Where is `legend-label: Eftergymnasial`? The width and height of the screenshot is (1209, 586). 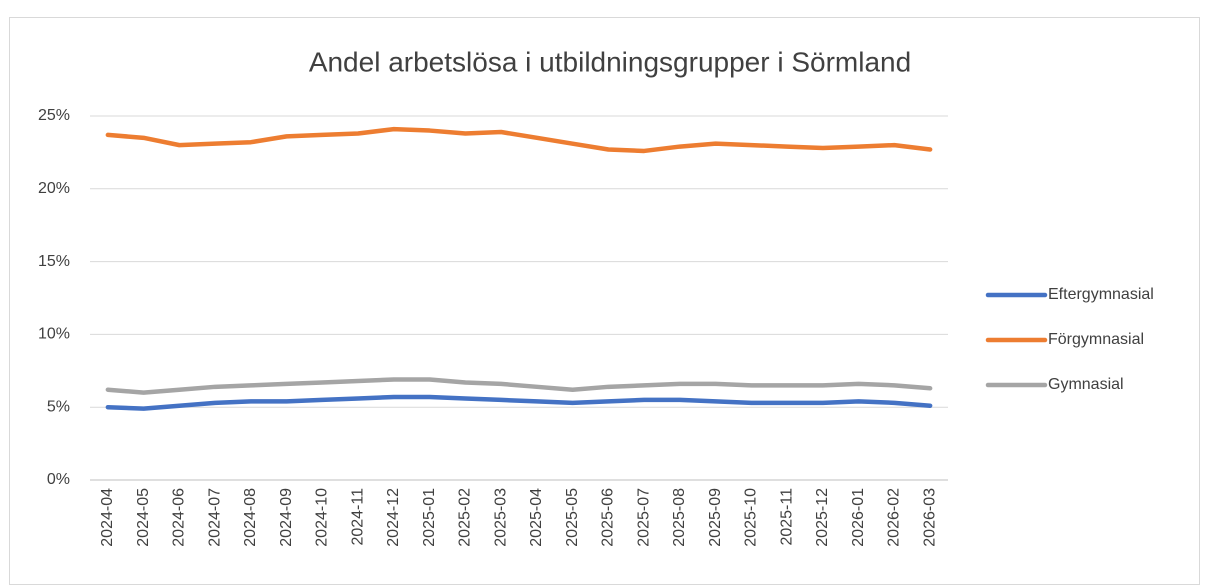
legend-label: Eftergymnasial is located at coordinates (1101, 294).